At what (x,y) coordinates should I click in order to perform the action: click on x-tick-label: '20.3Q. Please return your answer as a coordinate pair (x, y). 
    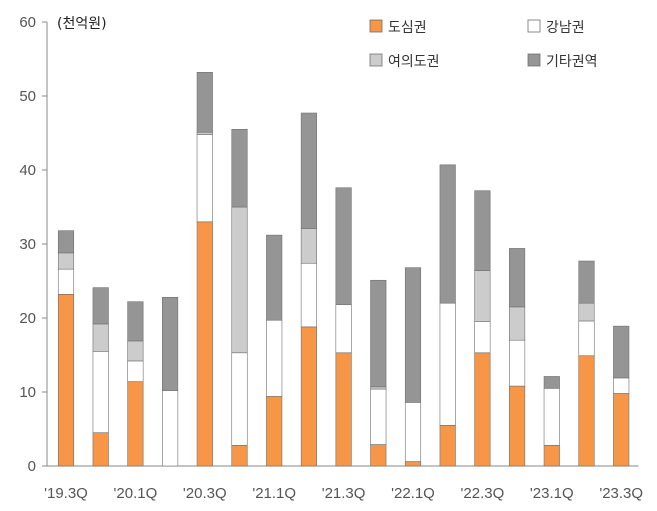
    Looking at the image, I should click on (205, 493).